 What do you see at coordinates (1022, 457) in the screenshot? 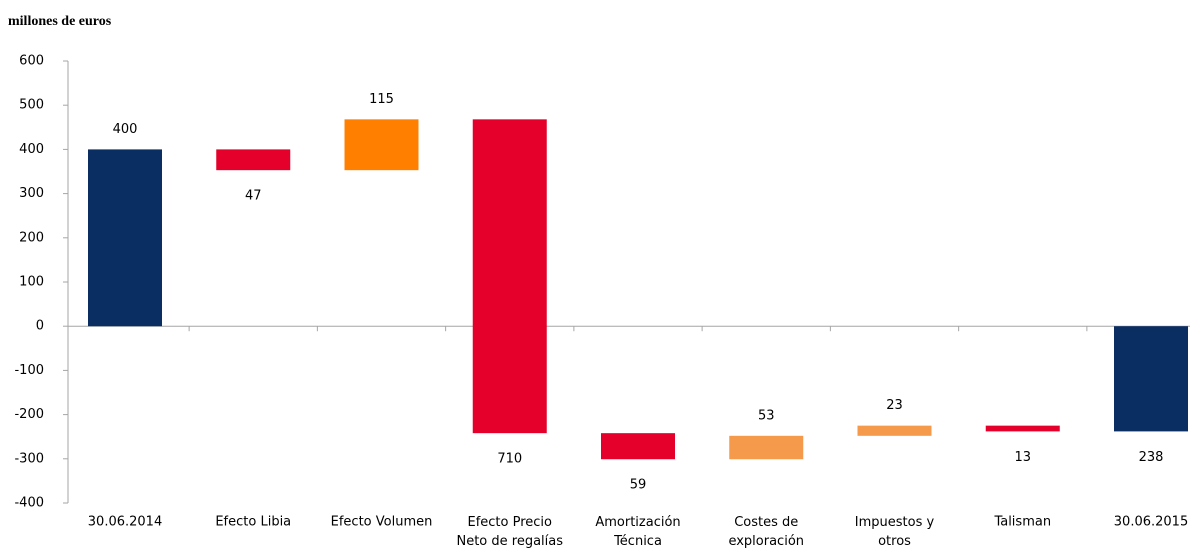
I see `value-label: 13` at bounding box center [1022, 457].